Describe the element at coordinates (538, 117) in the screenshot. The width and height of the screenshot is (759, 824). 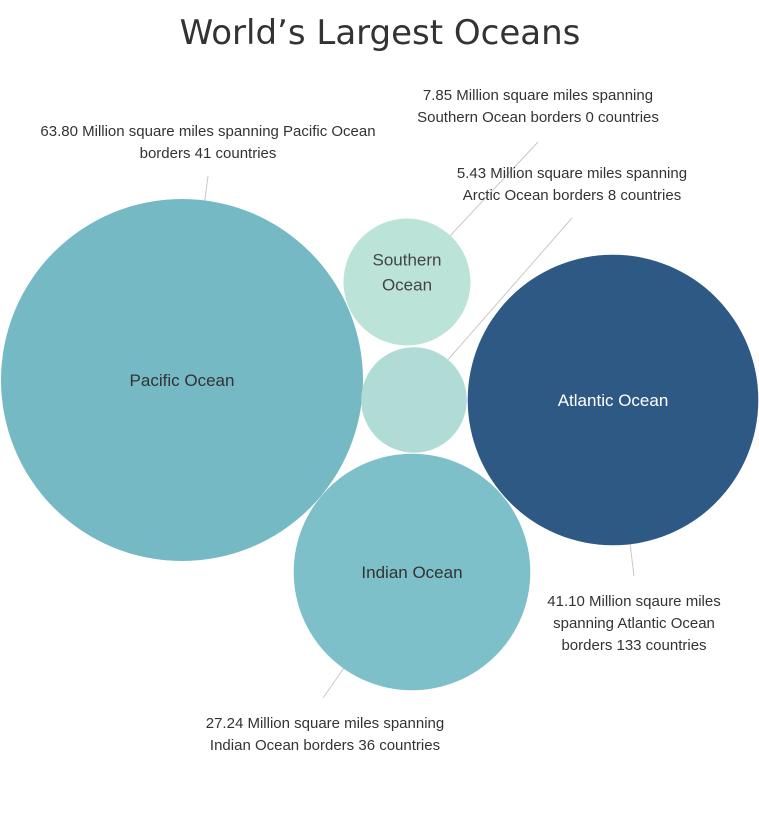
I see `southern-ocean-annotation: Southern Ocean borders 0 countries` at that location.